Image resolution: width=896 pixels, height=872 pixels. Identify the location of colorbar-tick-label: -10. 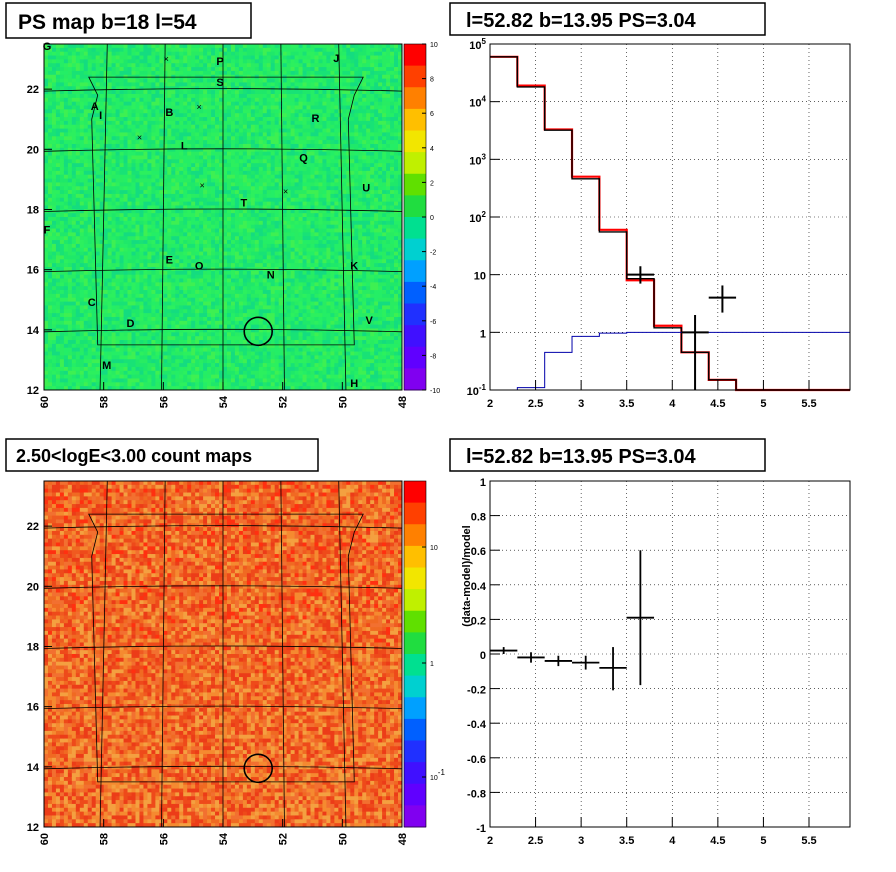
(435, 391).